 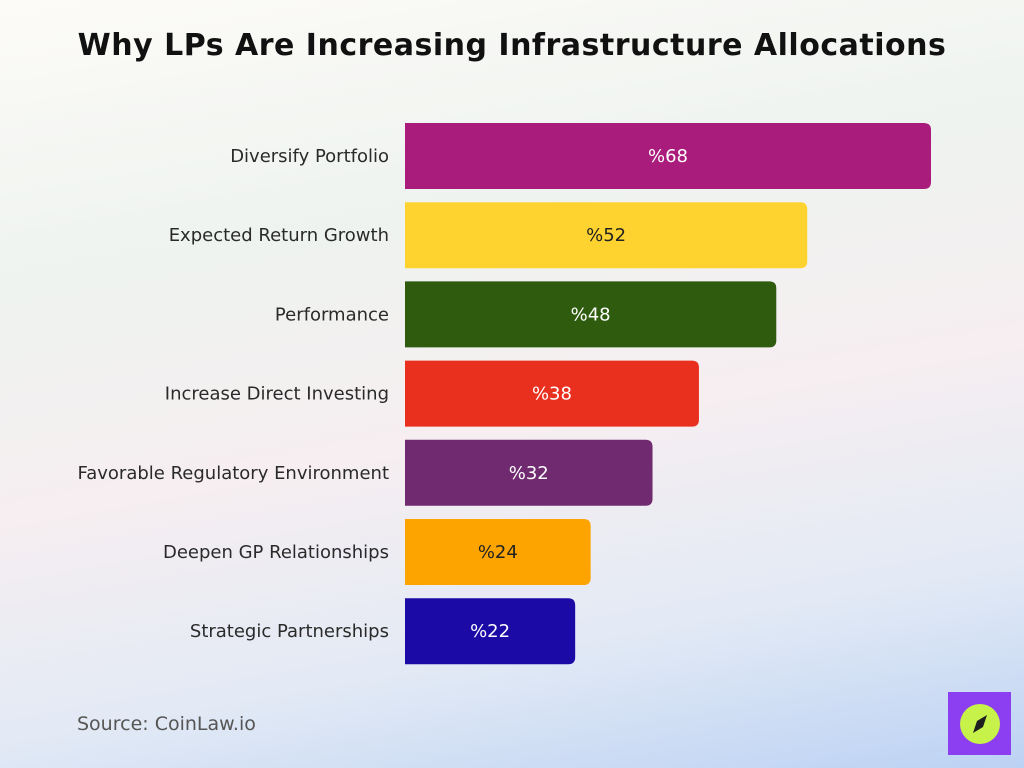 I want to click on value-label: %24, so click(x=498, y=552).